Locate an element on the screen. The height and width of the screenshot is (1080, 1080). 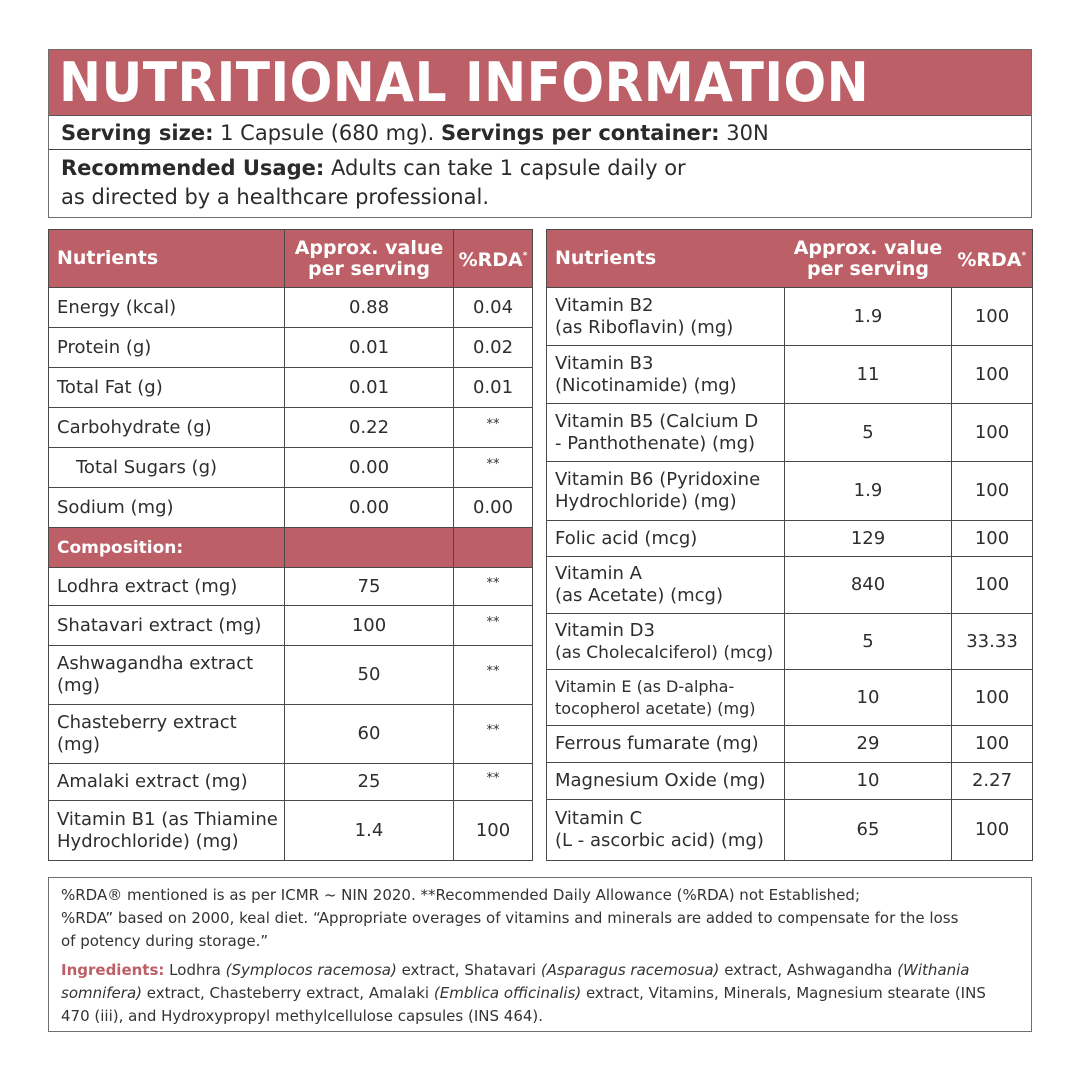
nutrient-name: Total Sugars (g) is located at coordinates (166, 467).